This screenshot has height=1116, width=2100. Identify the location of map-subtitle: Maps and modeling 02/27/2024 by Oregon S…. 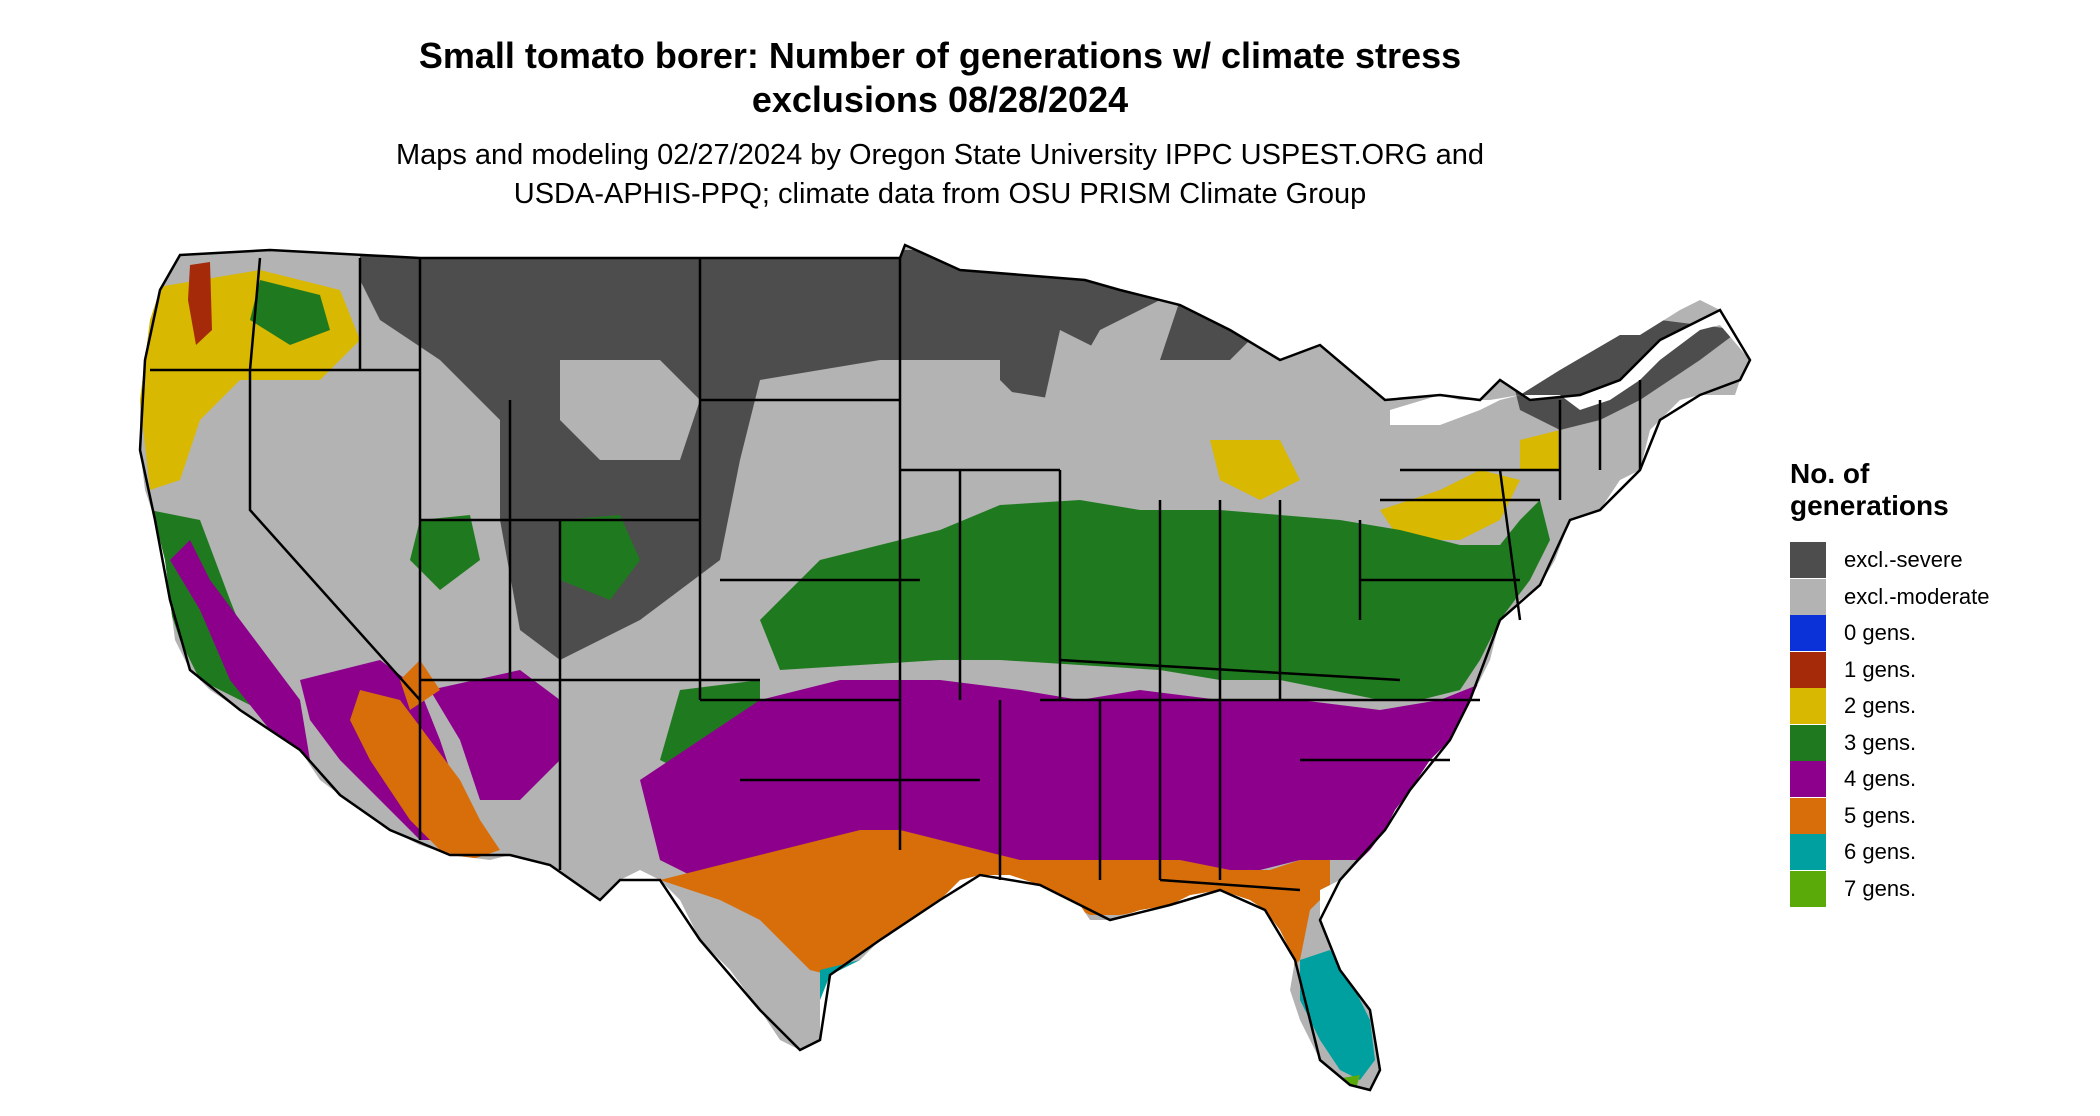
(940, 175).